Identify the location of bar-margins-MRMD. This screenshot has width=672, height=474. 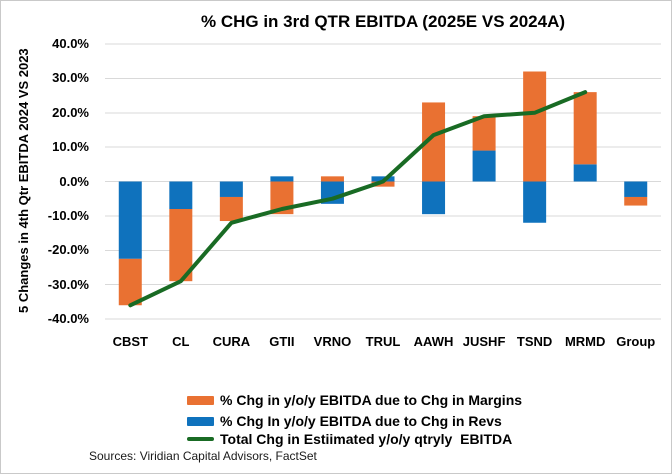
(585, 128).